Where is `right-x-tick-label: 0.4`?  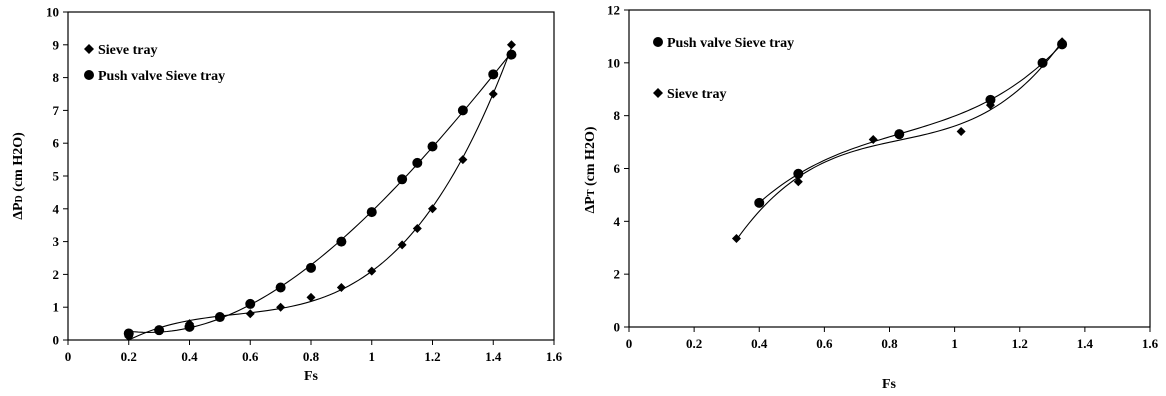 right-x-tick-label: 0.4 is located at coordinates (759, 343).